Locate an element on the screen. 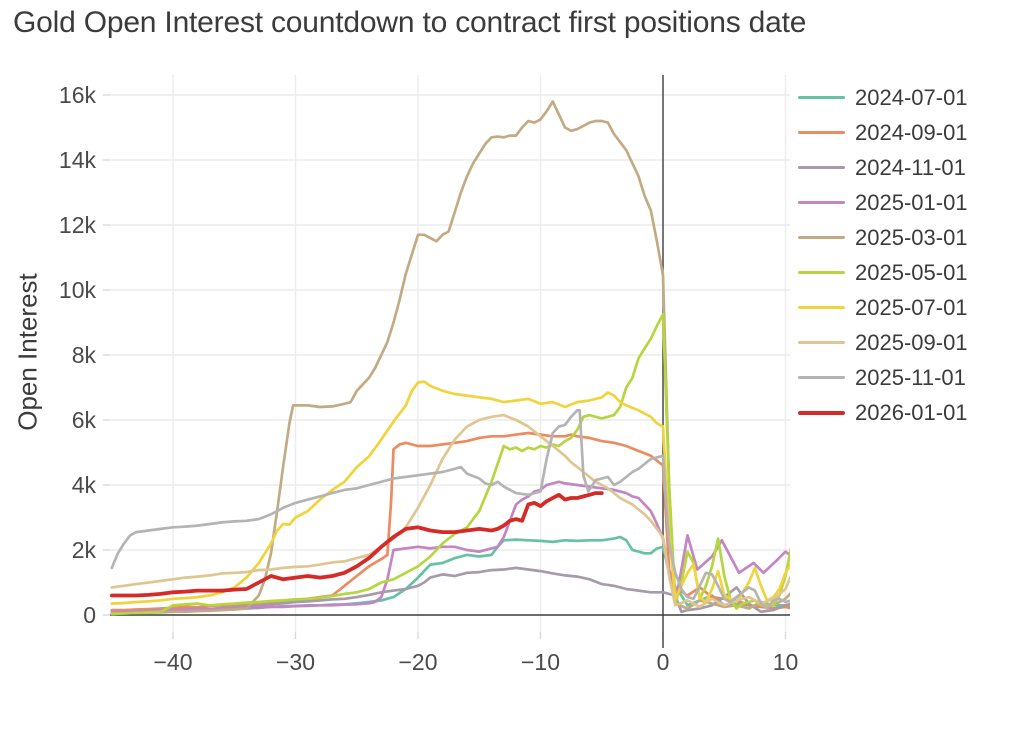 The image size is (1024, 732). legend-item-2024-07-01: 2024-07-01 is located at coordinates (883, 97).